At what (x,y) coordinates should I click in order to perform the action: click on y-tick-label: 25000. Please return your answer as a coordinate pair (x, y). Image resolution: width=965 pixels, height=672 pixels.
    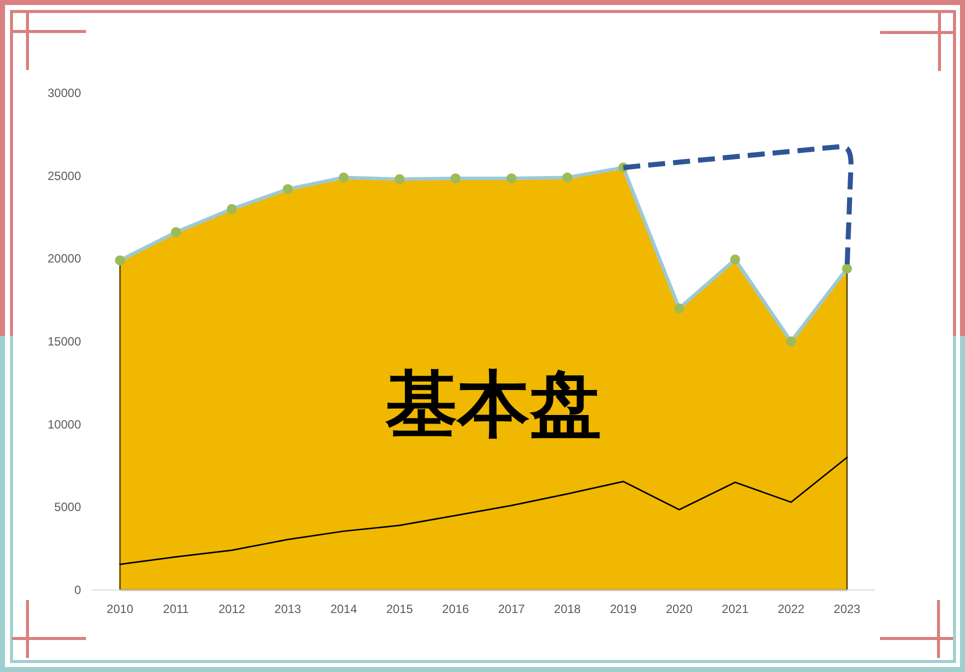
    Looking at the image, I should click on (65, 175).